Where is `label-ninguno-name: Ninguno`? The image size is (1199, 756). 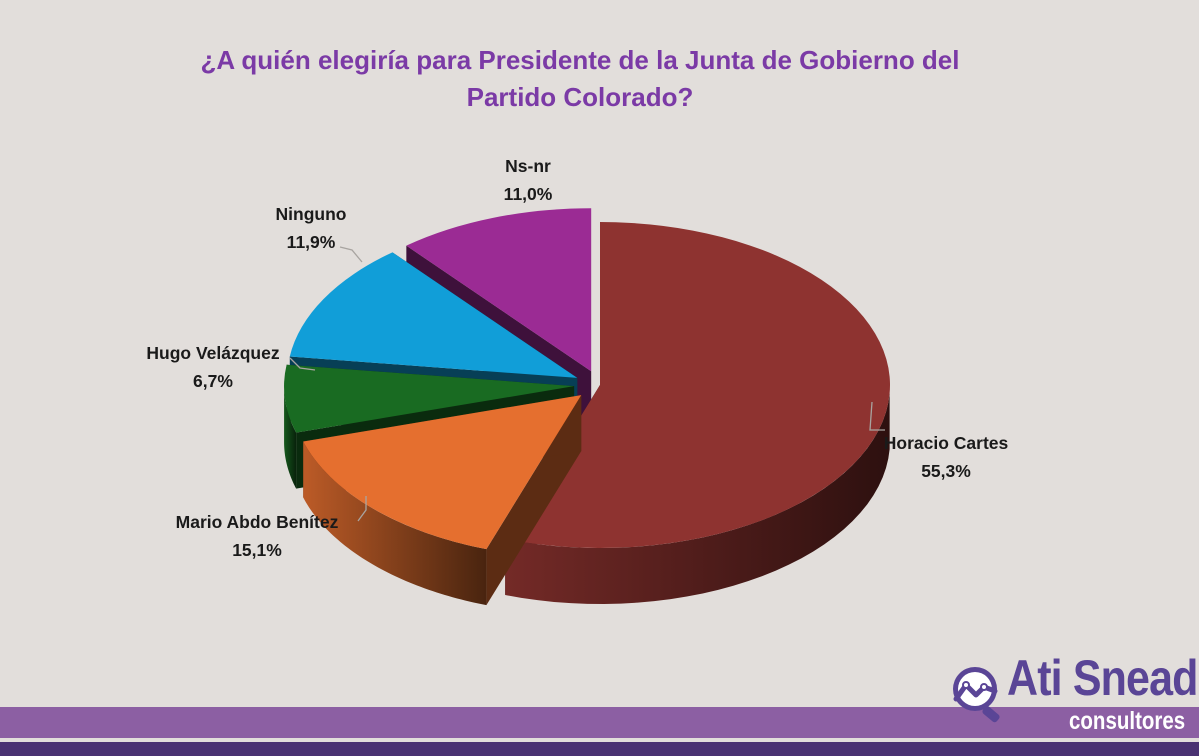
label-ninguno-name: Ninguno is located at coordinates (311, 214).